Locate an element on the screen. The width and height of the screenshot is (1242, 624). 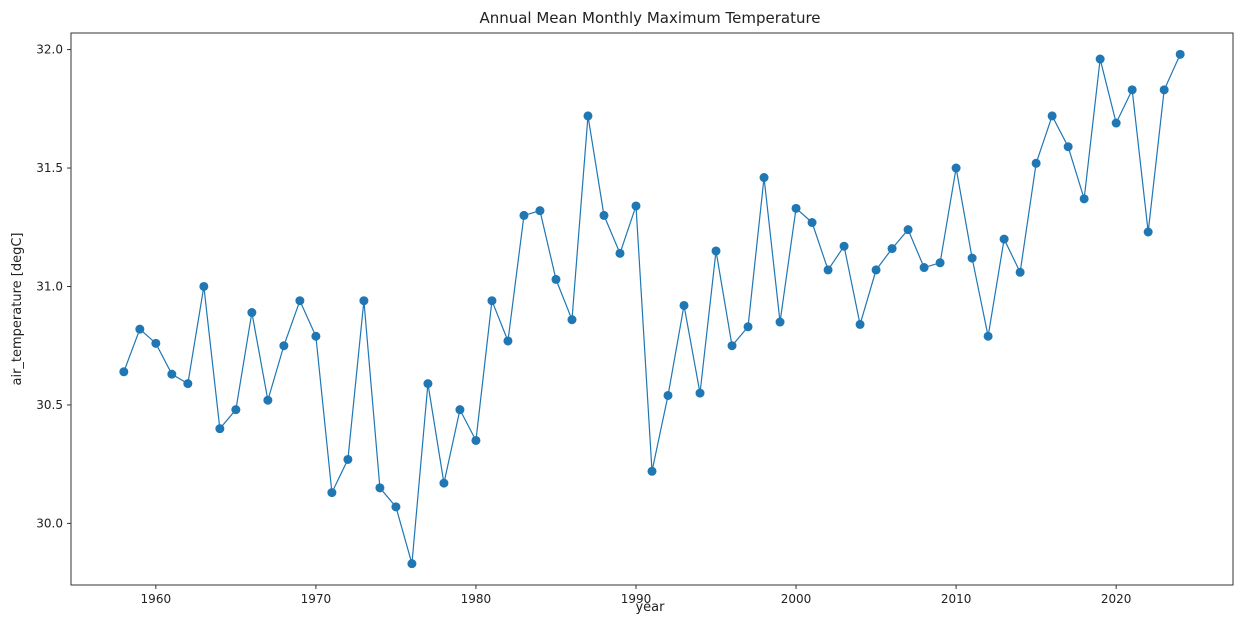
x-tick-label: 2010 is located at coordinates (956, 599).